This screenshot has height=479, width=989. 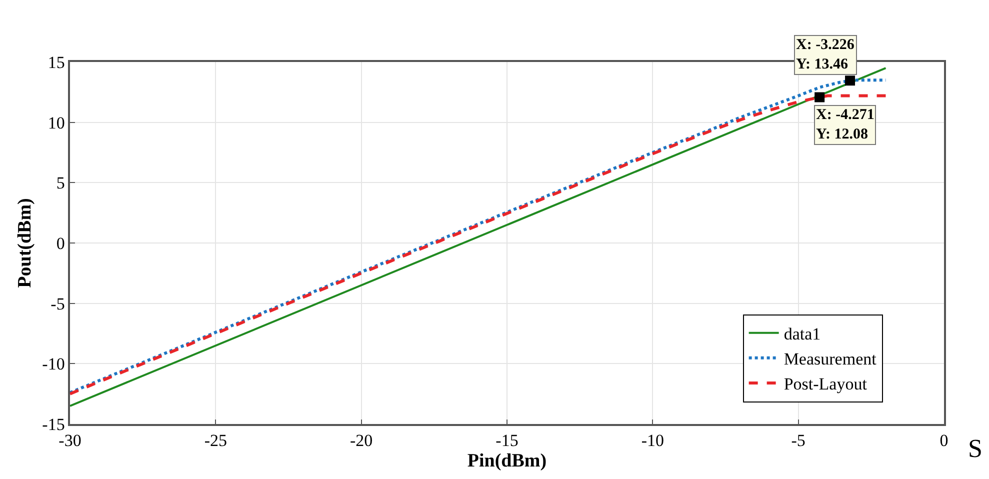 I want to click on x-tick-label: -10, so click(x=652, y=440).